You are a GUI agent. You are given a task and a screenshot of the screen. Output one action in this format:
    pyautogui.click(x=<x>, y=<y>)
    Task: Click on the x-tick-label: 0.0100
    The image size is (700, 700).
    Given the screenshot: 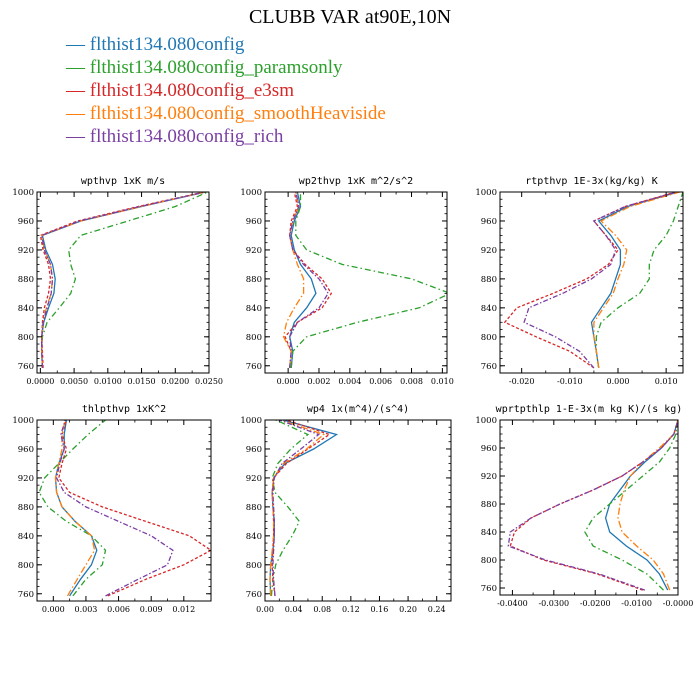 What is the action you would take?
    pyautogui.click(x=108, y=381)
    